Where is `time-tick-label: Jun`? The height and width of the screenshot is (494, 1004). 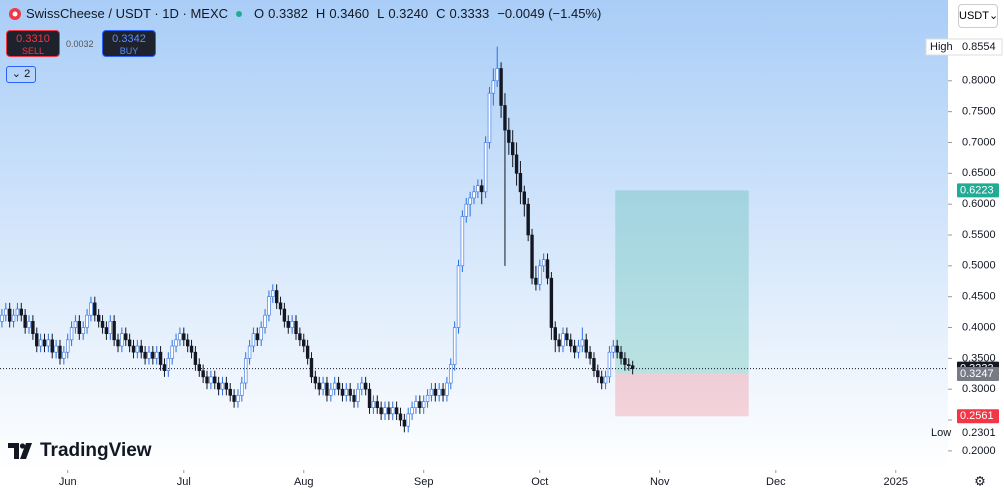 time-tick-label: Jun is located at coordinates (68, 482).